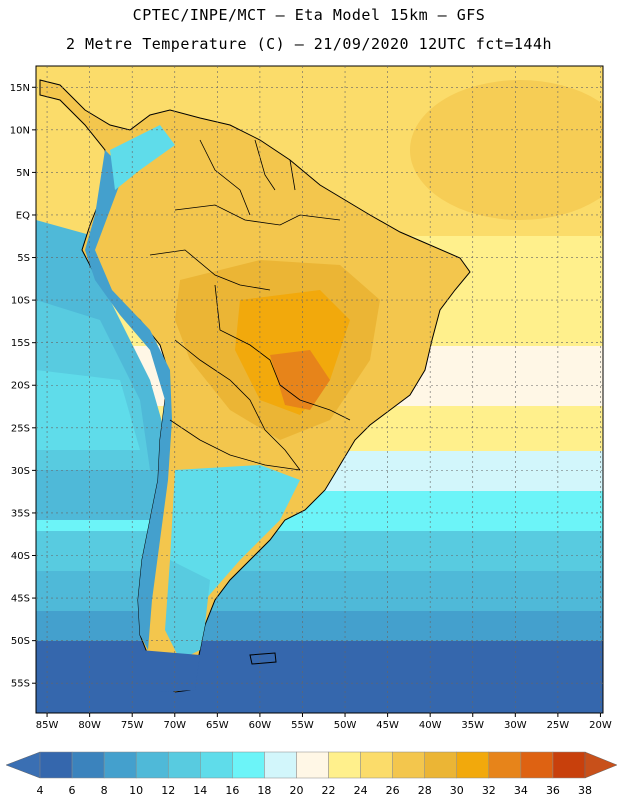 The image size is (618, 800). What do you see at coordinates (20, 513) in the screenshot?
I see `lat-label: 35S` at bounding box center [20, 513].